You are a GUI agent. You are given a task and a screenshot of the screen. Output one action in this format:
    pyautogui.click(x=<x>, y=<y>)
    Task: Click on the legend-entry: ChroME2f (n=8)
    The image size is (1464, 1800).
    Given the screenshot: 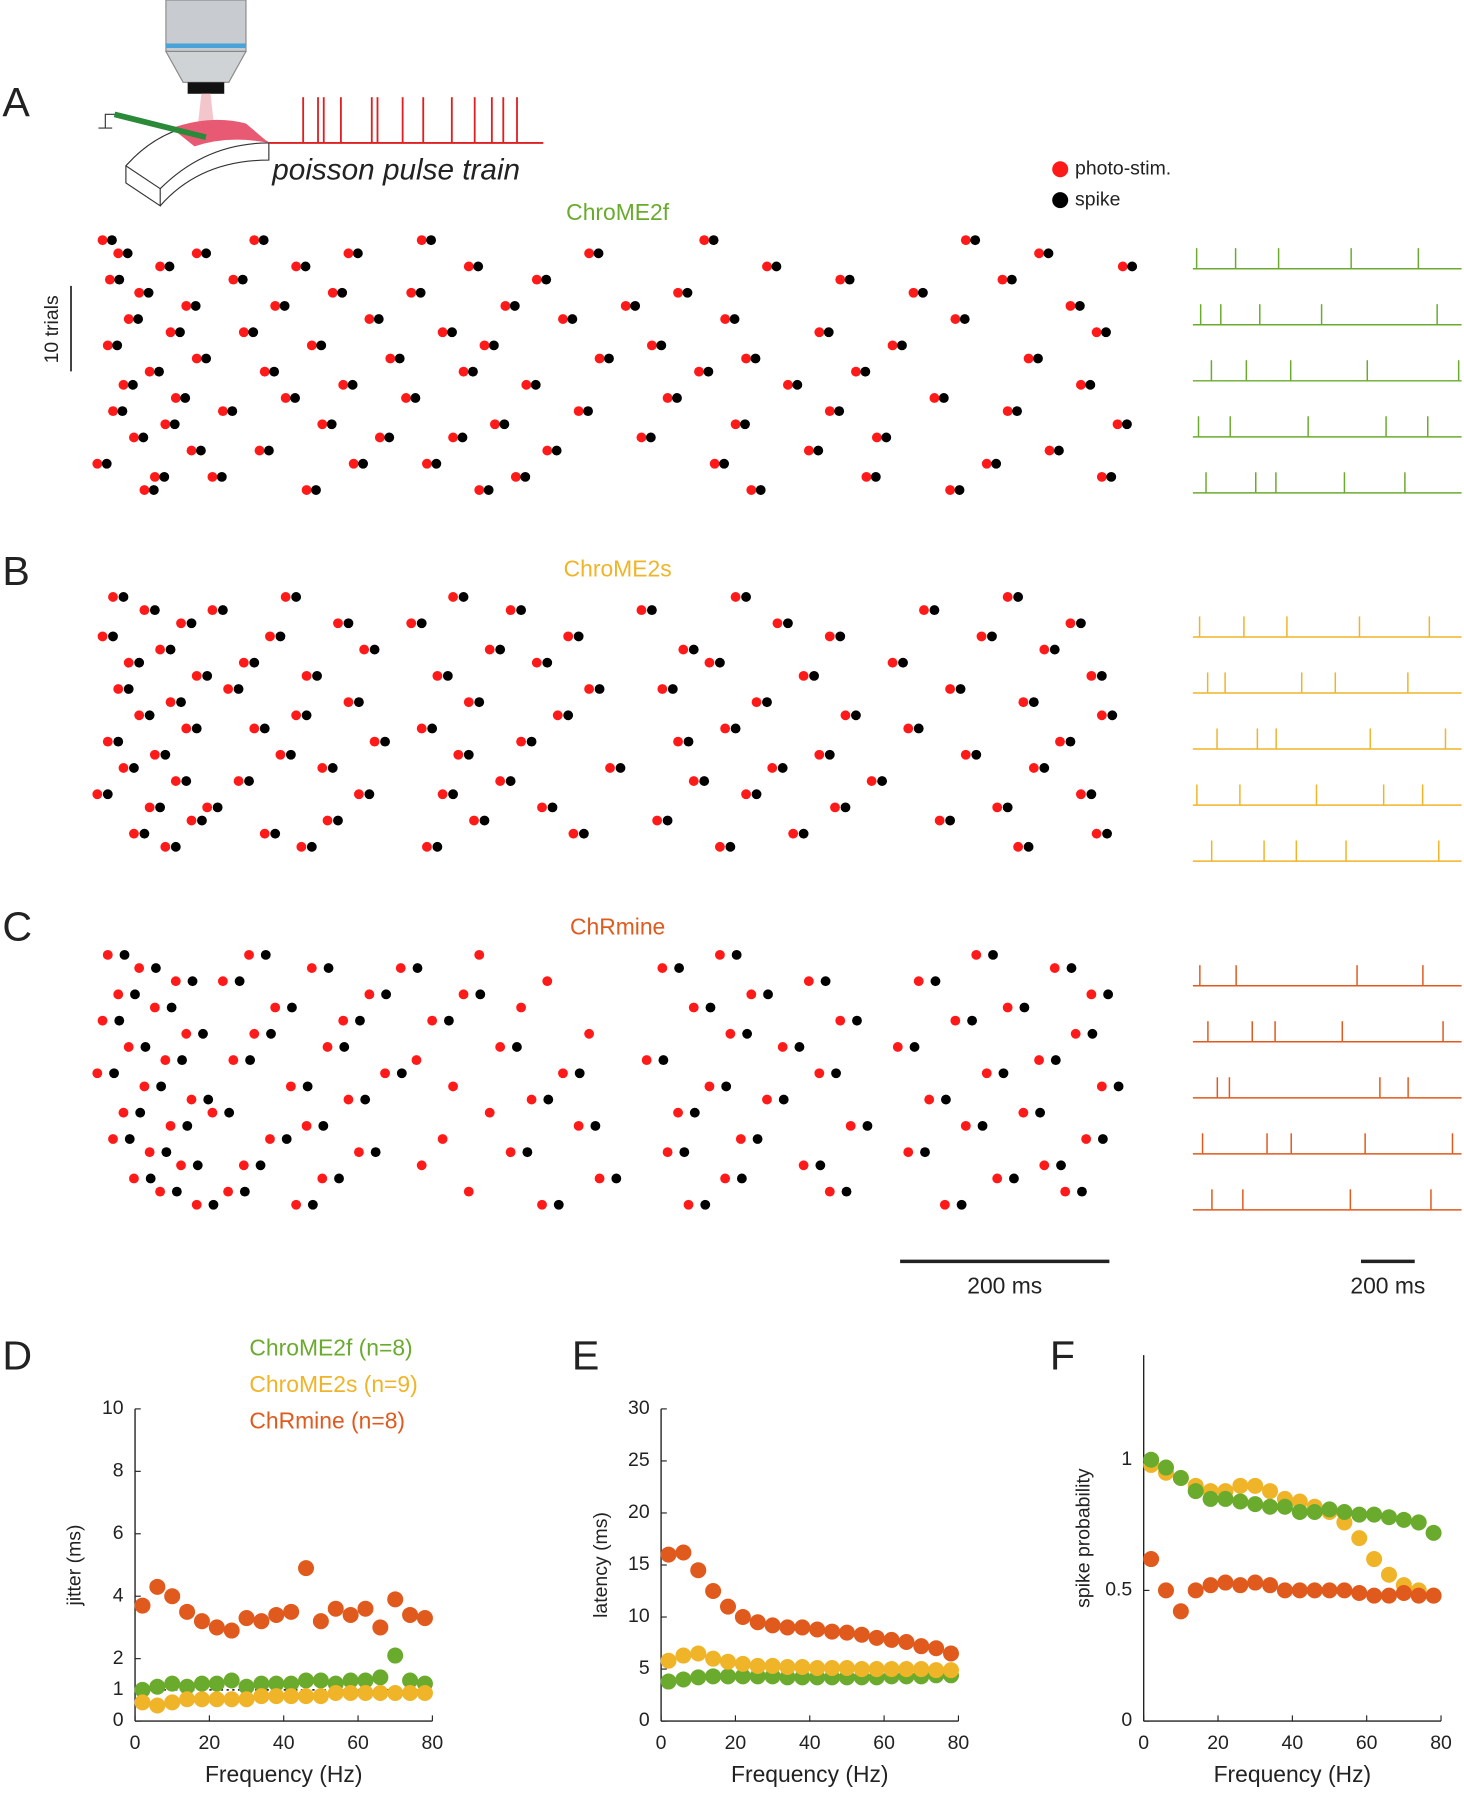 What is the action you would take?
    pyautogui.click(x=330, y=1347)
    